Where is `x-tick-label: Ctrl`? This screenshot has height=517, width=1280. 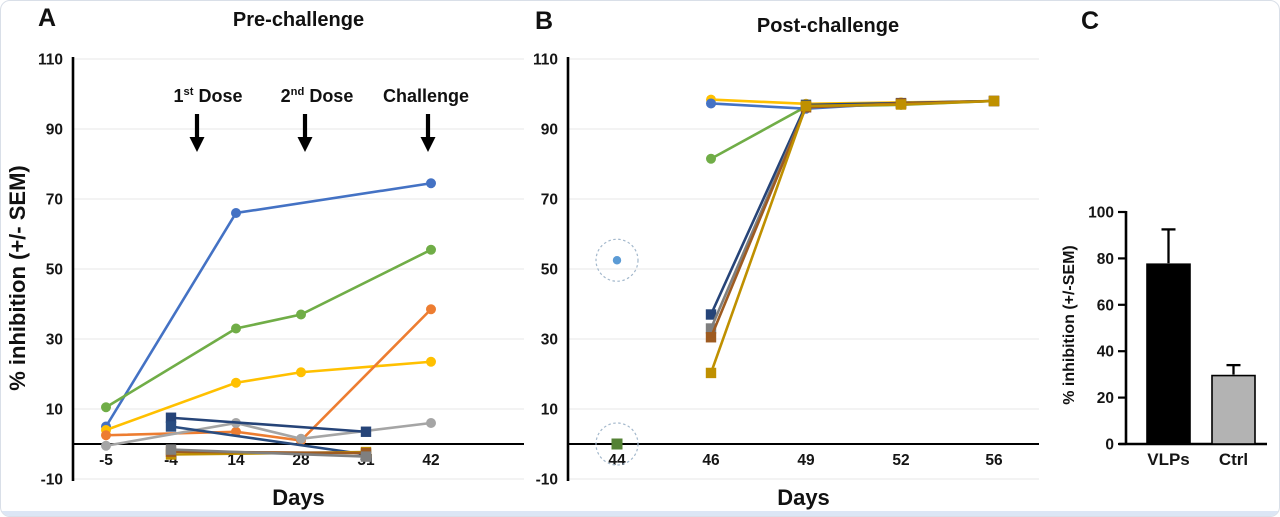 x-tick-label: Ctrl is located at coordinates (1233, 459).